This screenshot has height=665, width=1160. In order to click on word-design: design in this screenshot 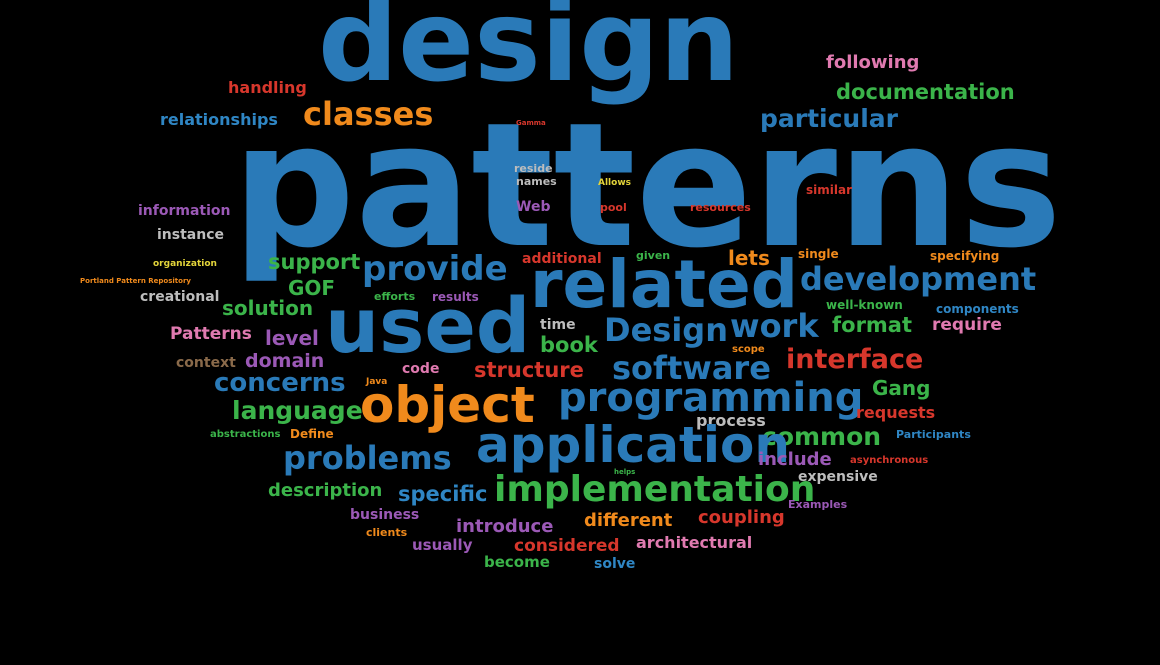, I will do `click(529, 53)`.